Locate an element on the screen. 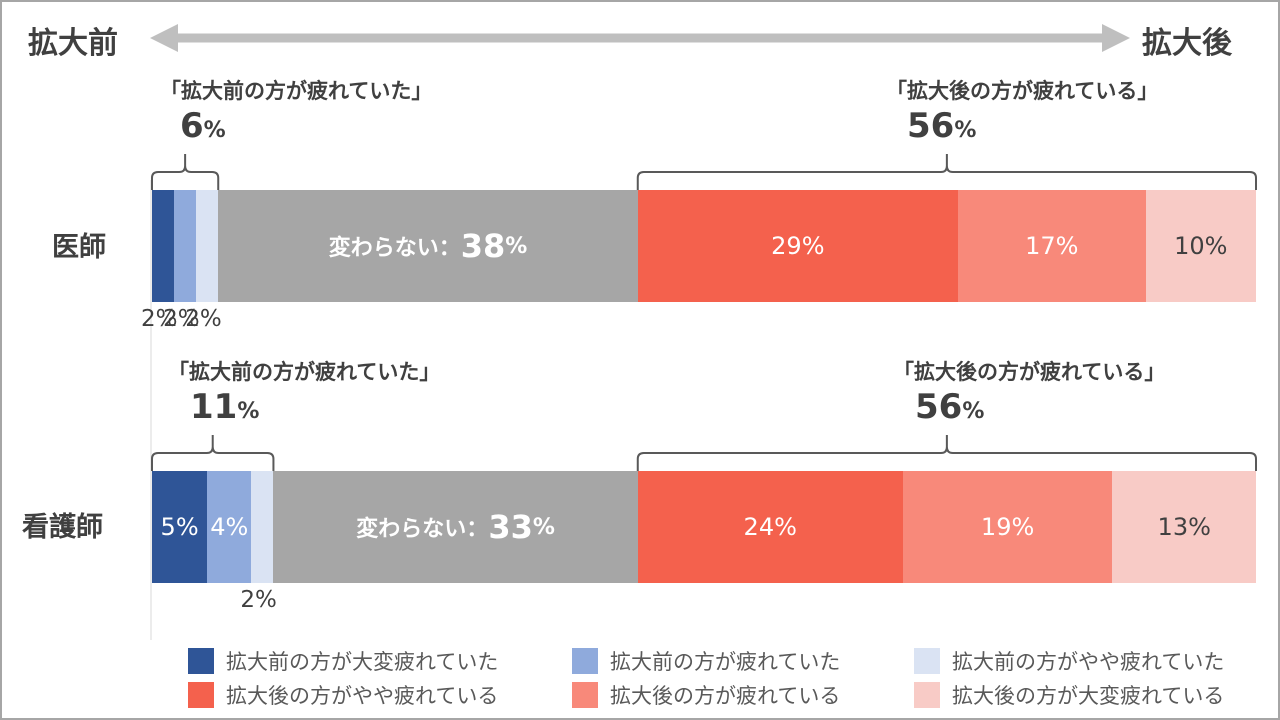  row1-after-total-value: 56 is located at coordinates (939, 407).